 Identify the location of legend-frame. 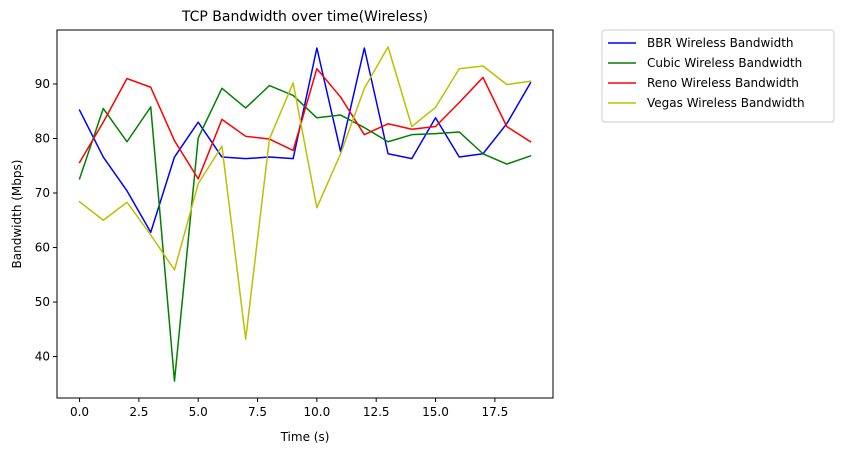
(718, 76).